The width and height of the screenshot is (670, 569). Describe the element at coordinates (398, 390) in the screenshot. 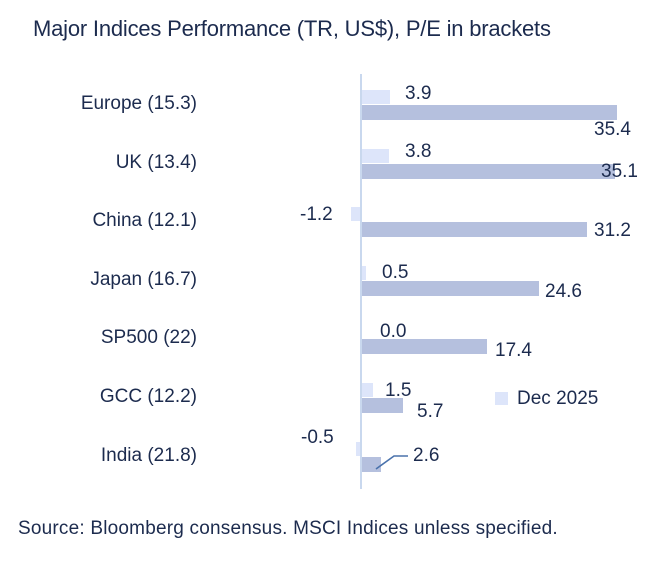

I see `value-label-dec-2025: 1.5` at that location.